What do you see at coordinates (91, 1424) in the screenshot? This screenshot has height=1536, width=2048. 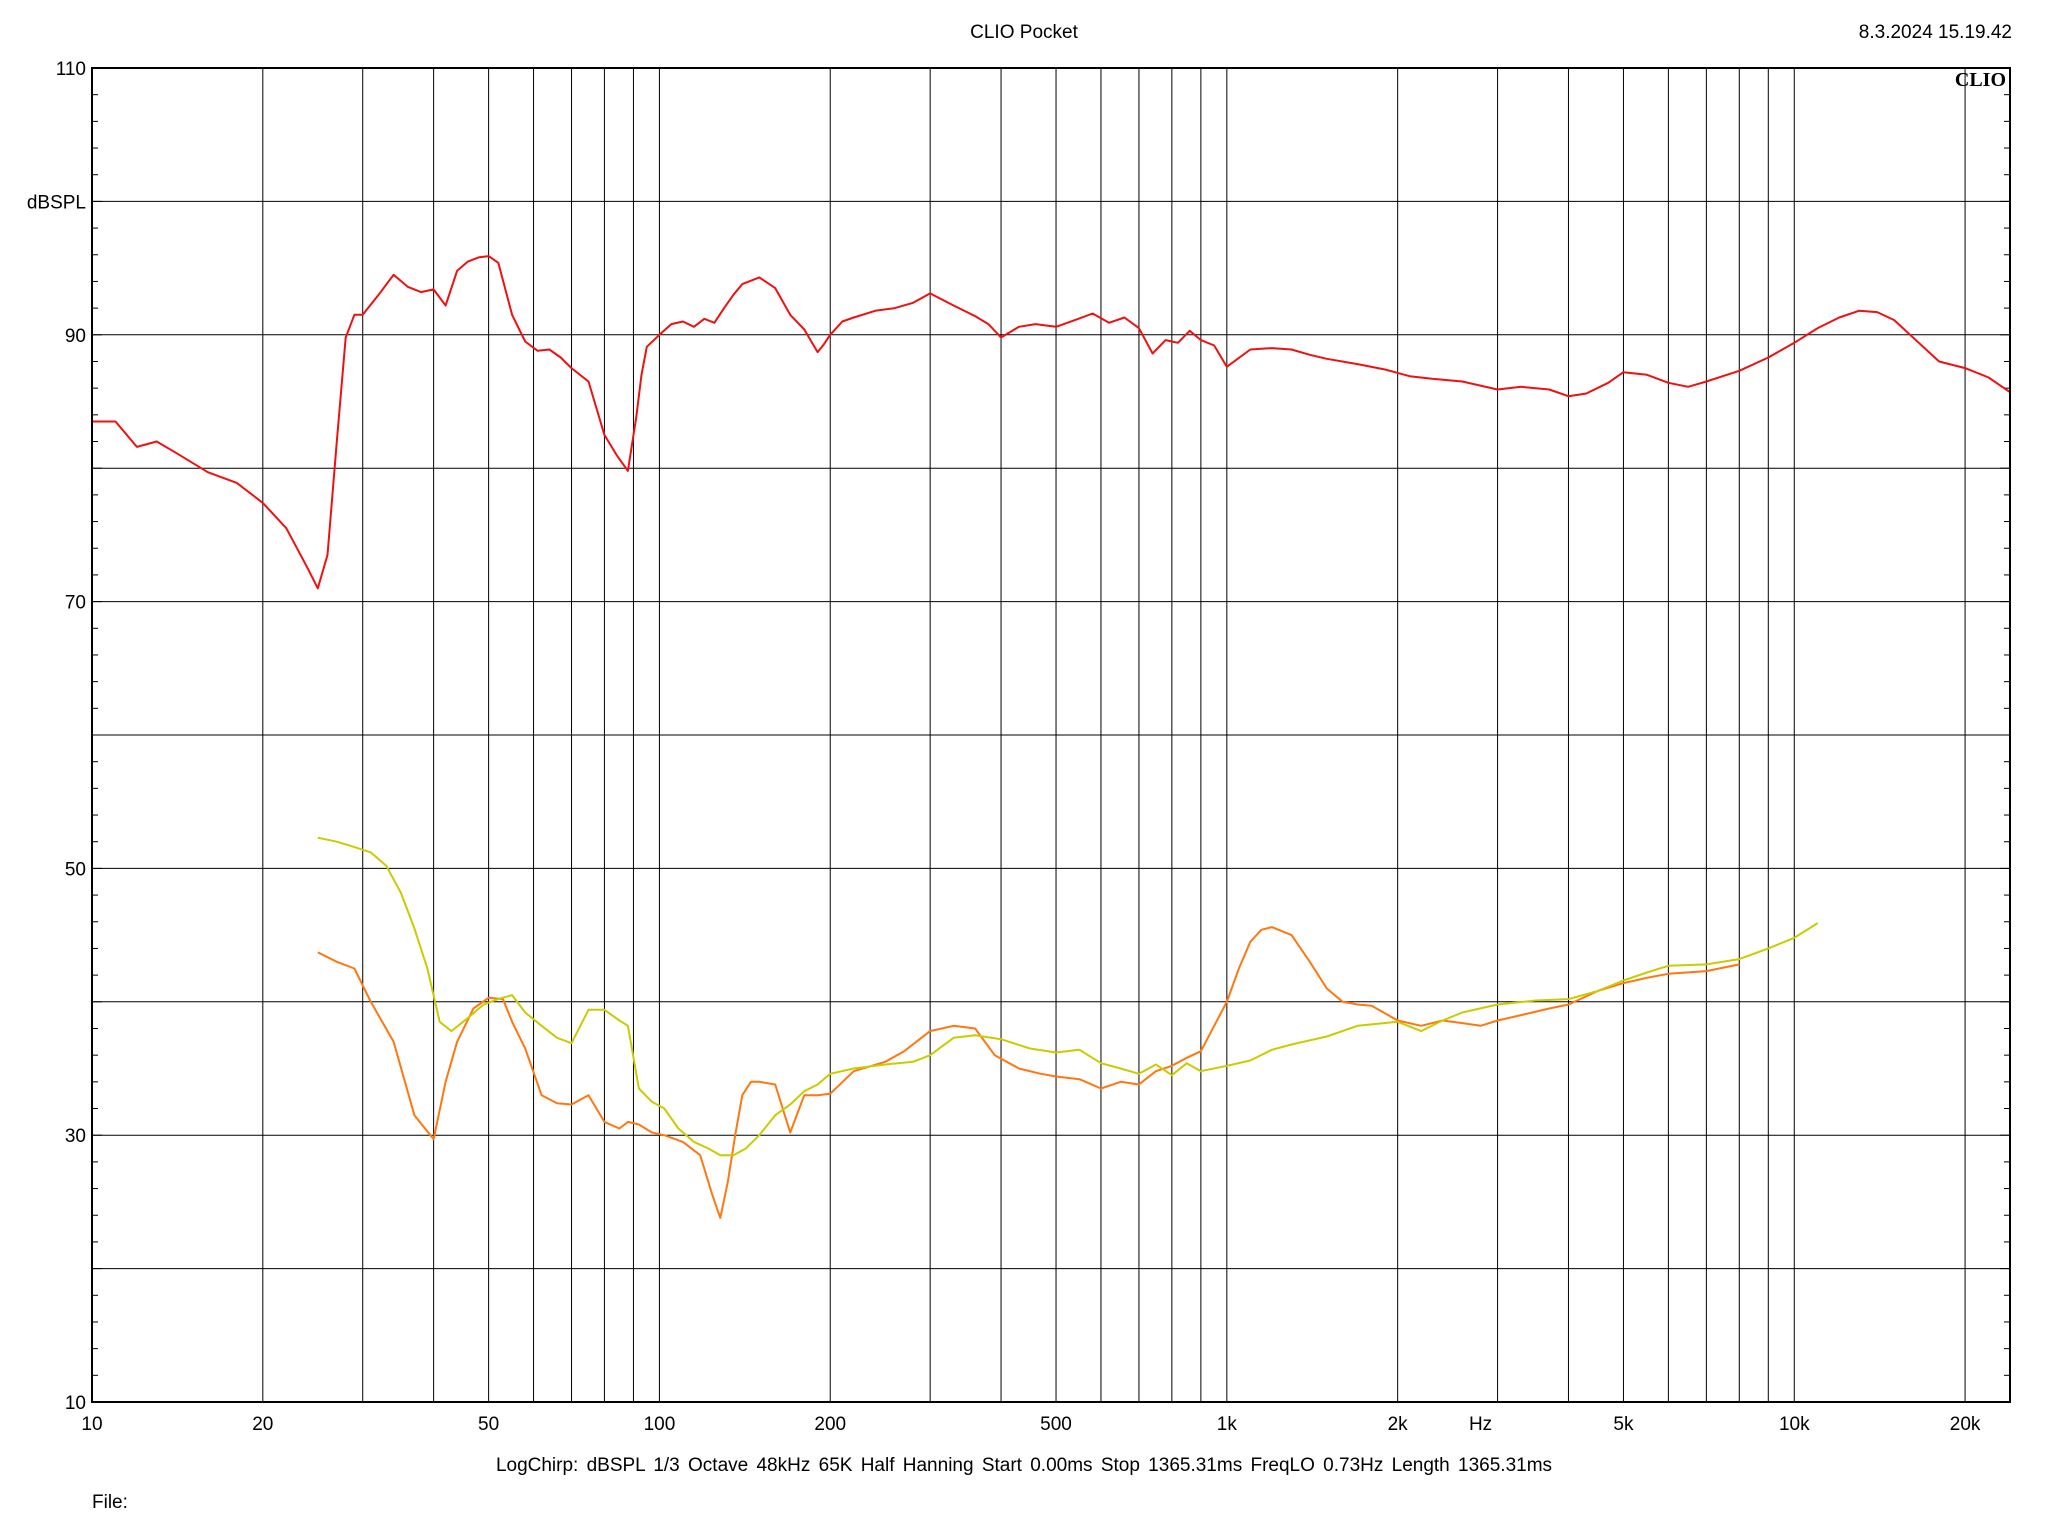 I see `x-tick-label: 10` at bounding box center [91, 1424].